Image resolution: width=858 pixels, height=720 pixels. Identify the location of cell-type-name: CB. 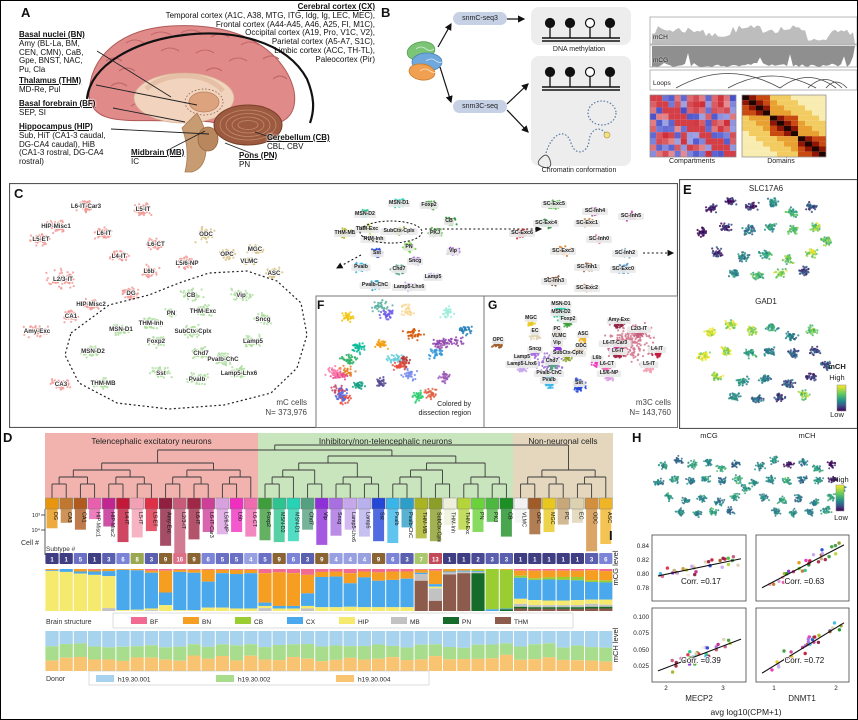
(509, 516).